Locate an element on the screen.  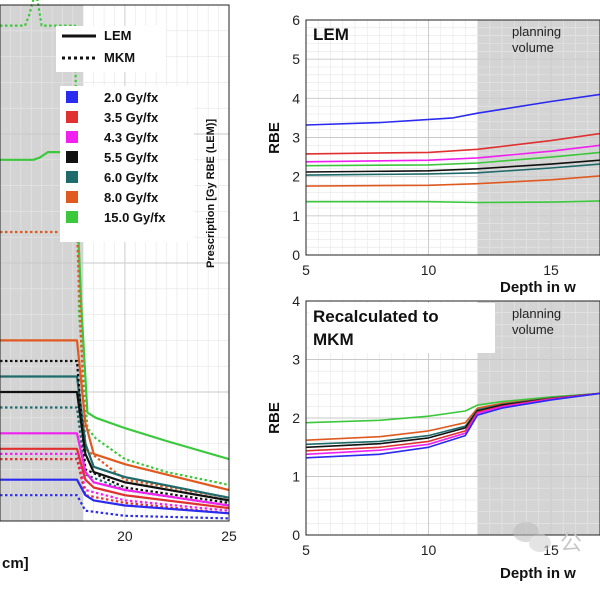
dose-legend-label: 15.0 Gy/fx is located at coordinates (135, 217).